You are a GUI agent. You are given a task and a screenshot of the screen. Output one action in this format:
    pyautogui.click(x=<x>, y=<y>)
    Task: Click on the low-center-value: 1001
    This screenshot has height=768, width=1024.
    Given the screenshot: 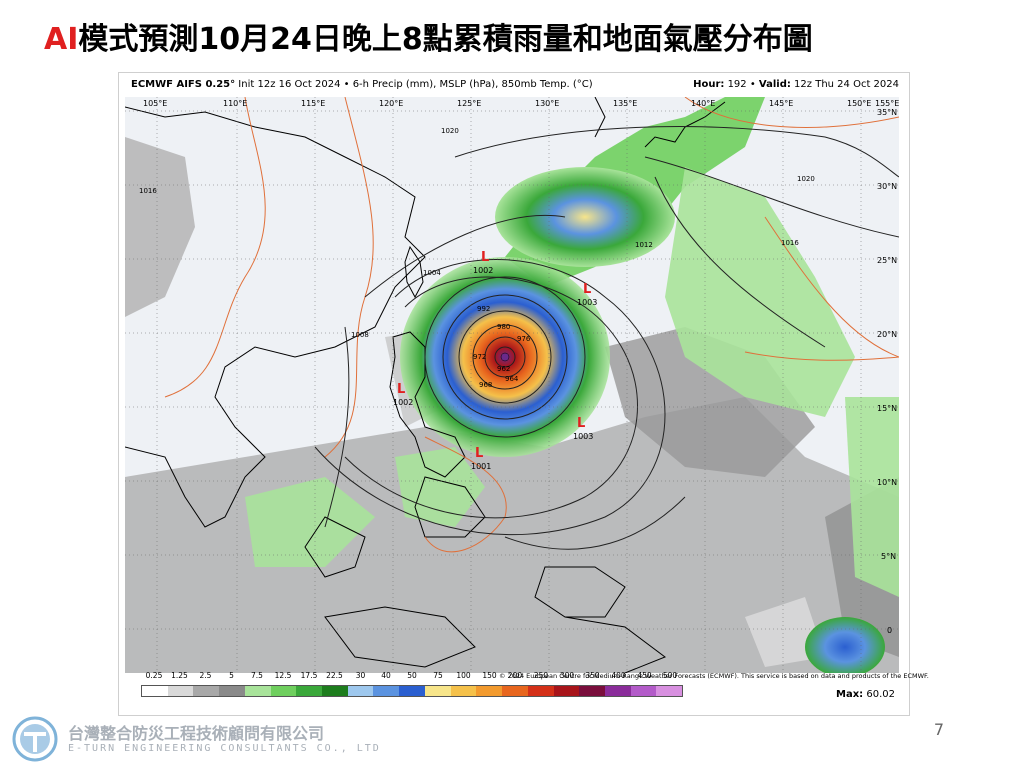 What is the action you would take?
    pyautogui.click(x=481, y=466)
    